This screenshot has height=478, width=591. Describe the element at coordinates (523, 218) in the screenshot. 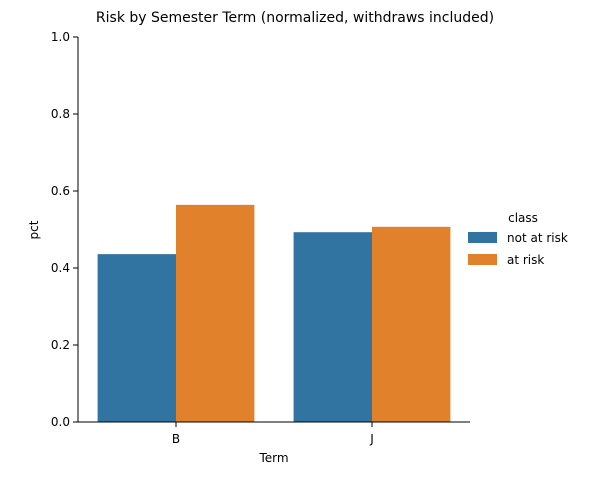

I see `legend-title: class` at that location.